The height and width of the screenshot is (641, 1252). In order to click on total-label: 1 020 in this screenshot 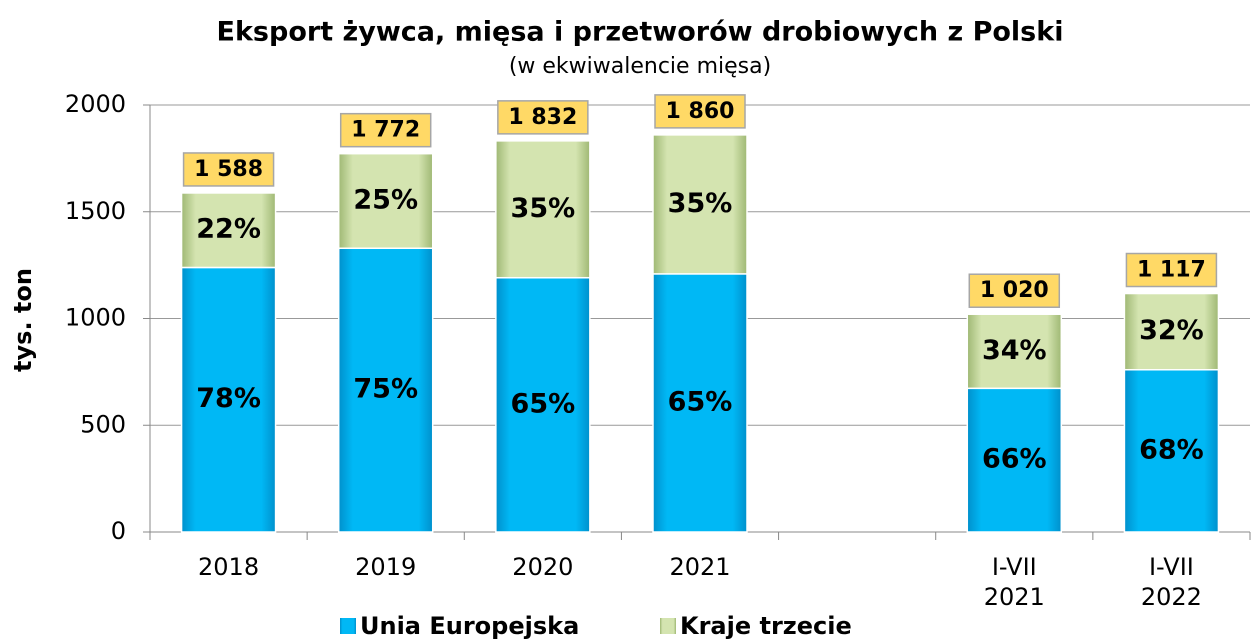, I will do `click(1014, 290)`.